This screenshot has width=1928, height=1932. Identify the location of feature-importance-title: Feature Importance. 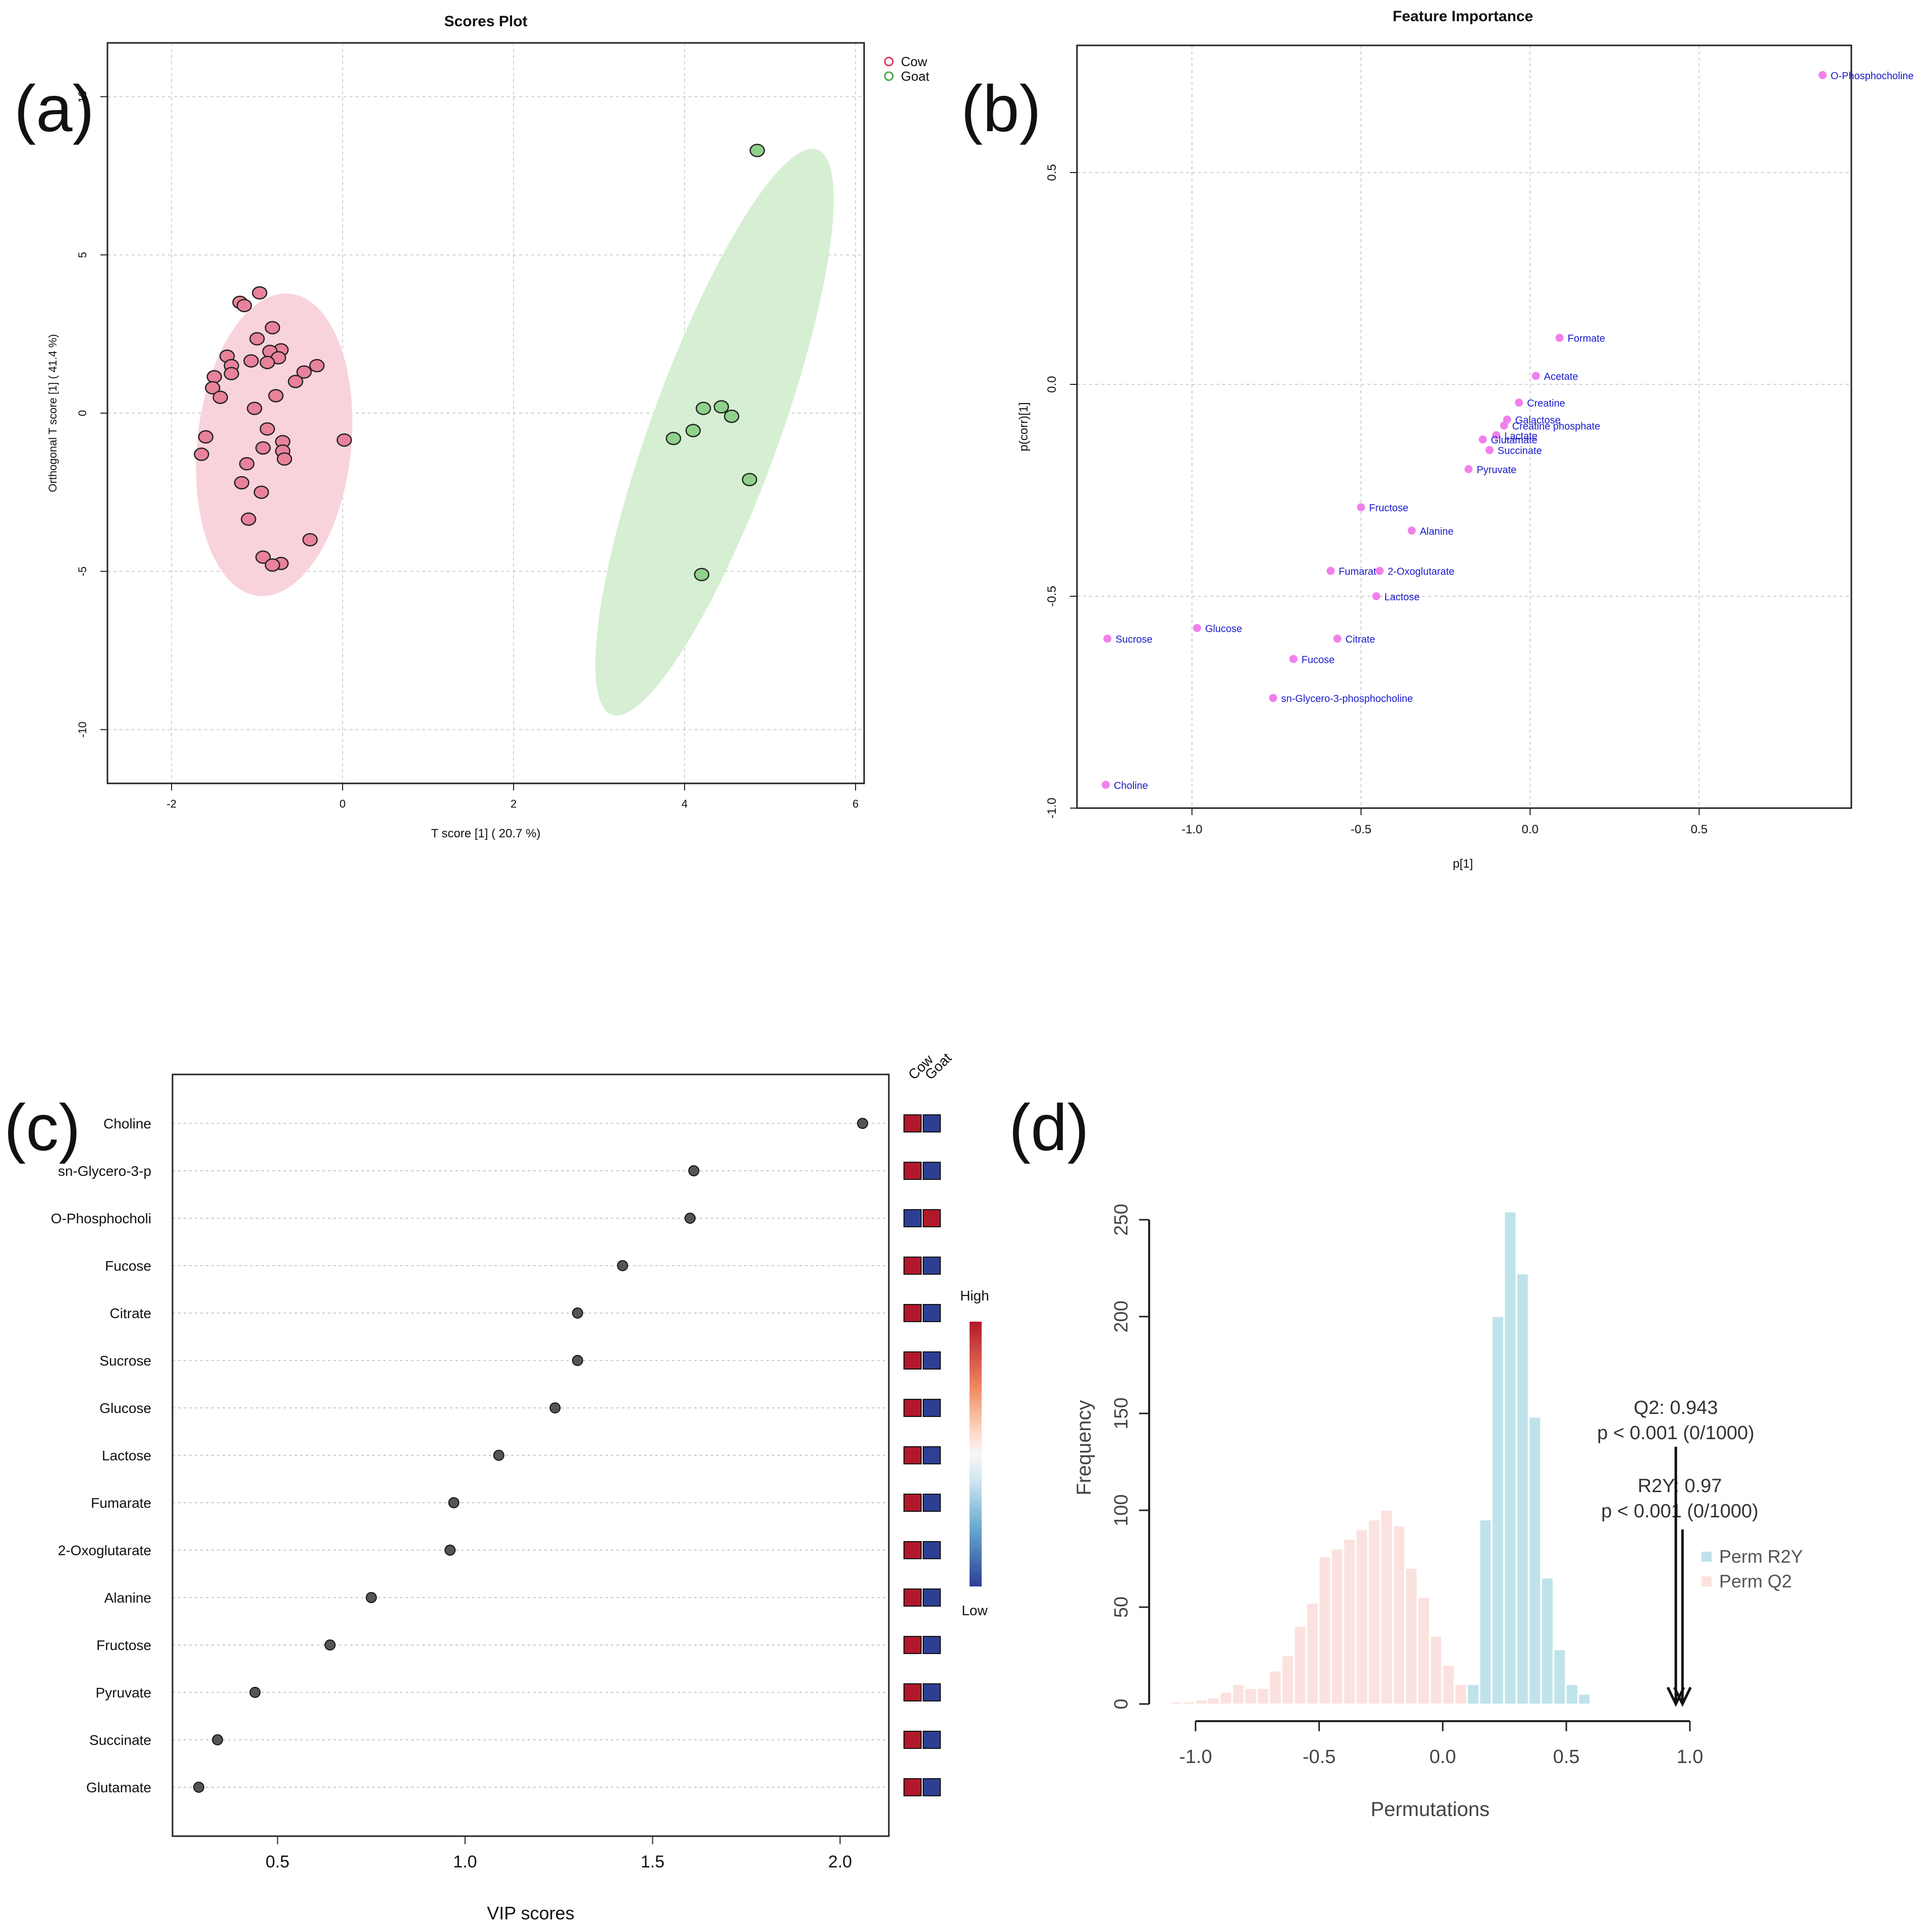
(1463, 16).